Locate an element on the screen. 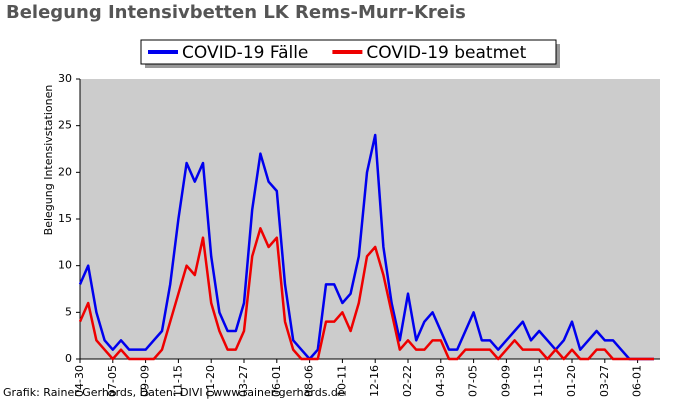 This screenshot has width=700, height=400. legend-label: COVID-19 Fälle is located at coordinates (245, 53).